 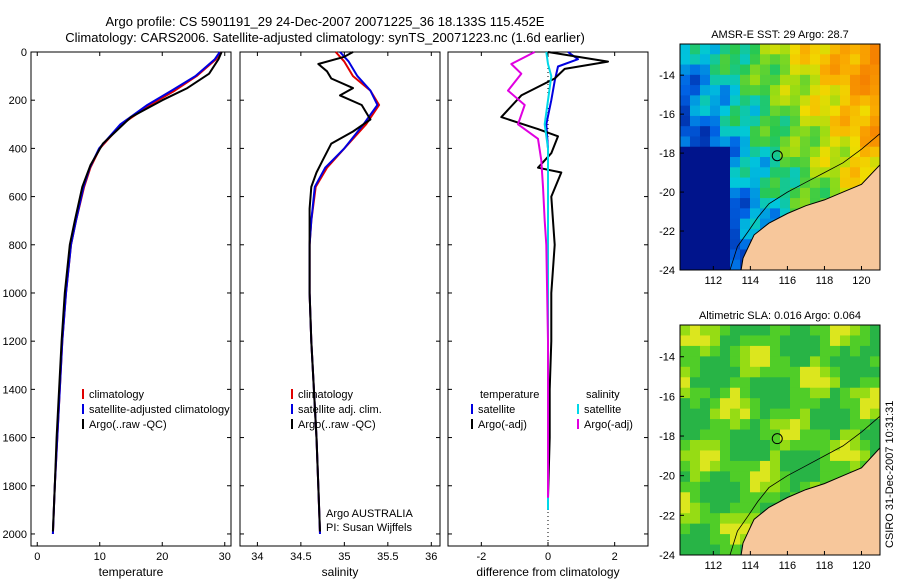 What do you see at coordinates (481, 557) in the screenshot?
I see `x-tick-label: -2` at bounding box center [481, 557].